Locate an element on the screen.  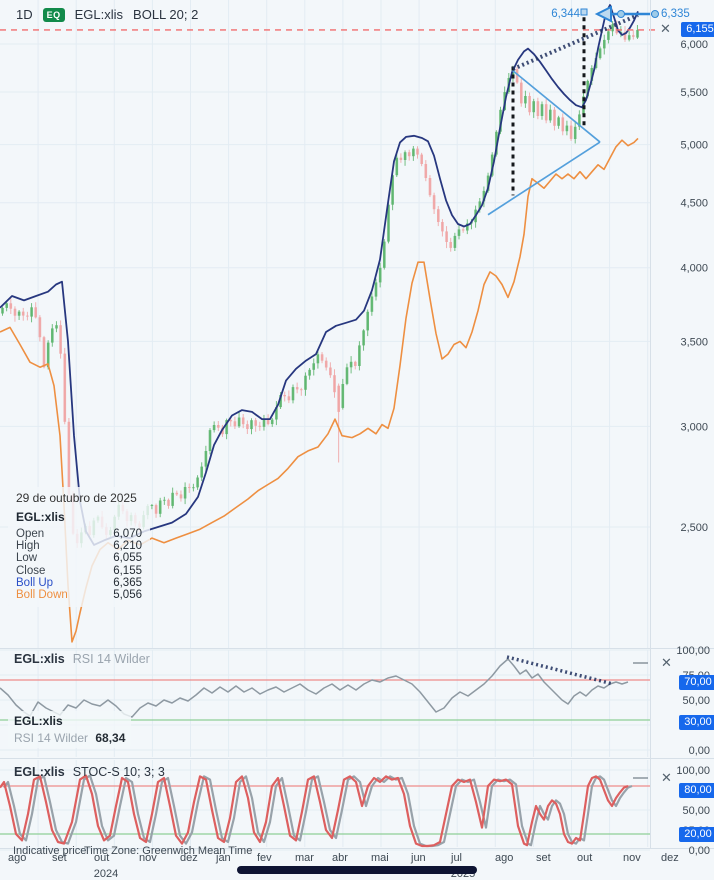
rsi-minimize-icon: — is located at coordinates (640, 662).